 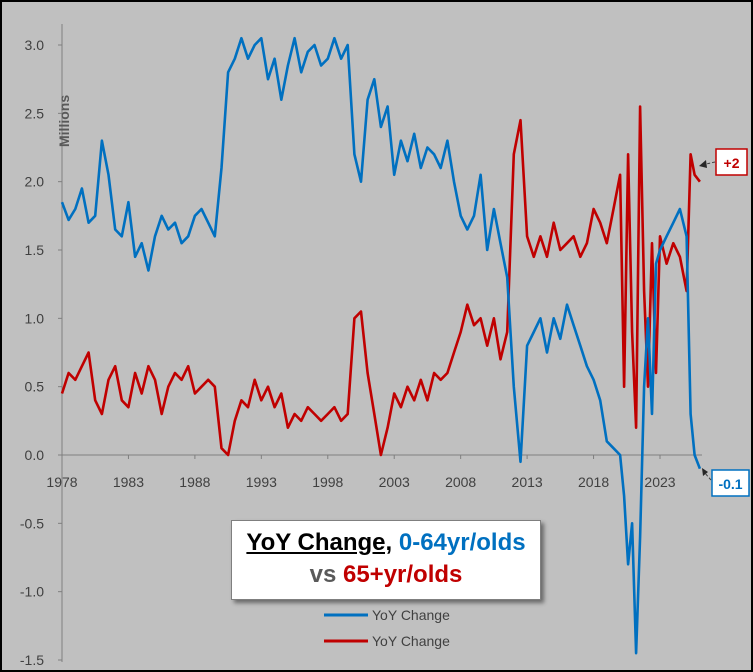 What do you see at coordinates (128, 482) in the screenshot?
I see `x-tick-label: 1983` at bounding box center [128, 482].